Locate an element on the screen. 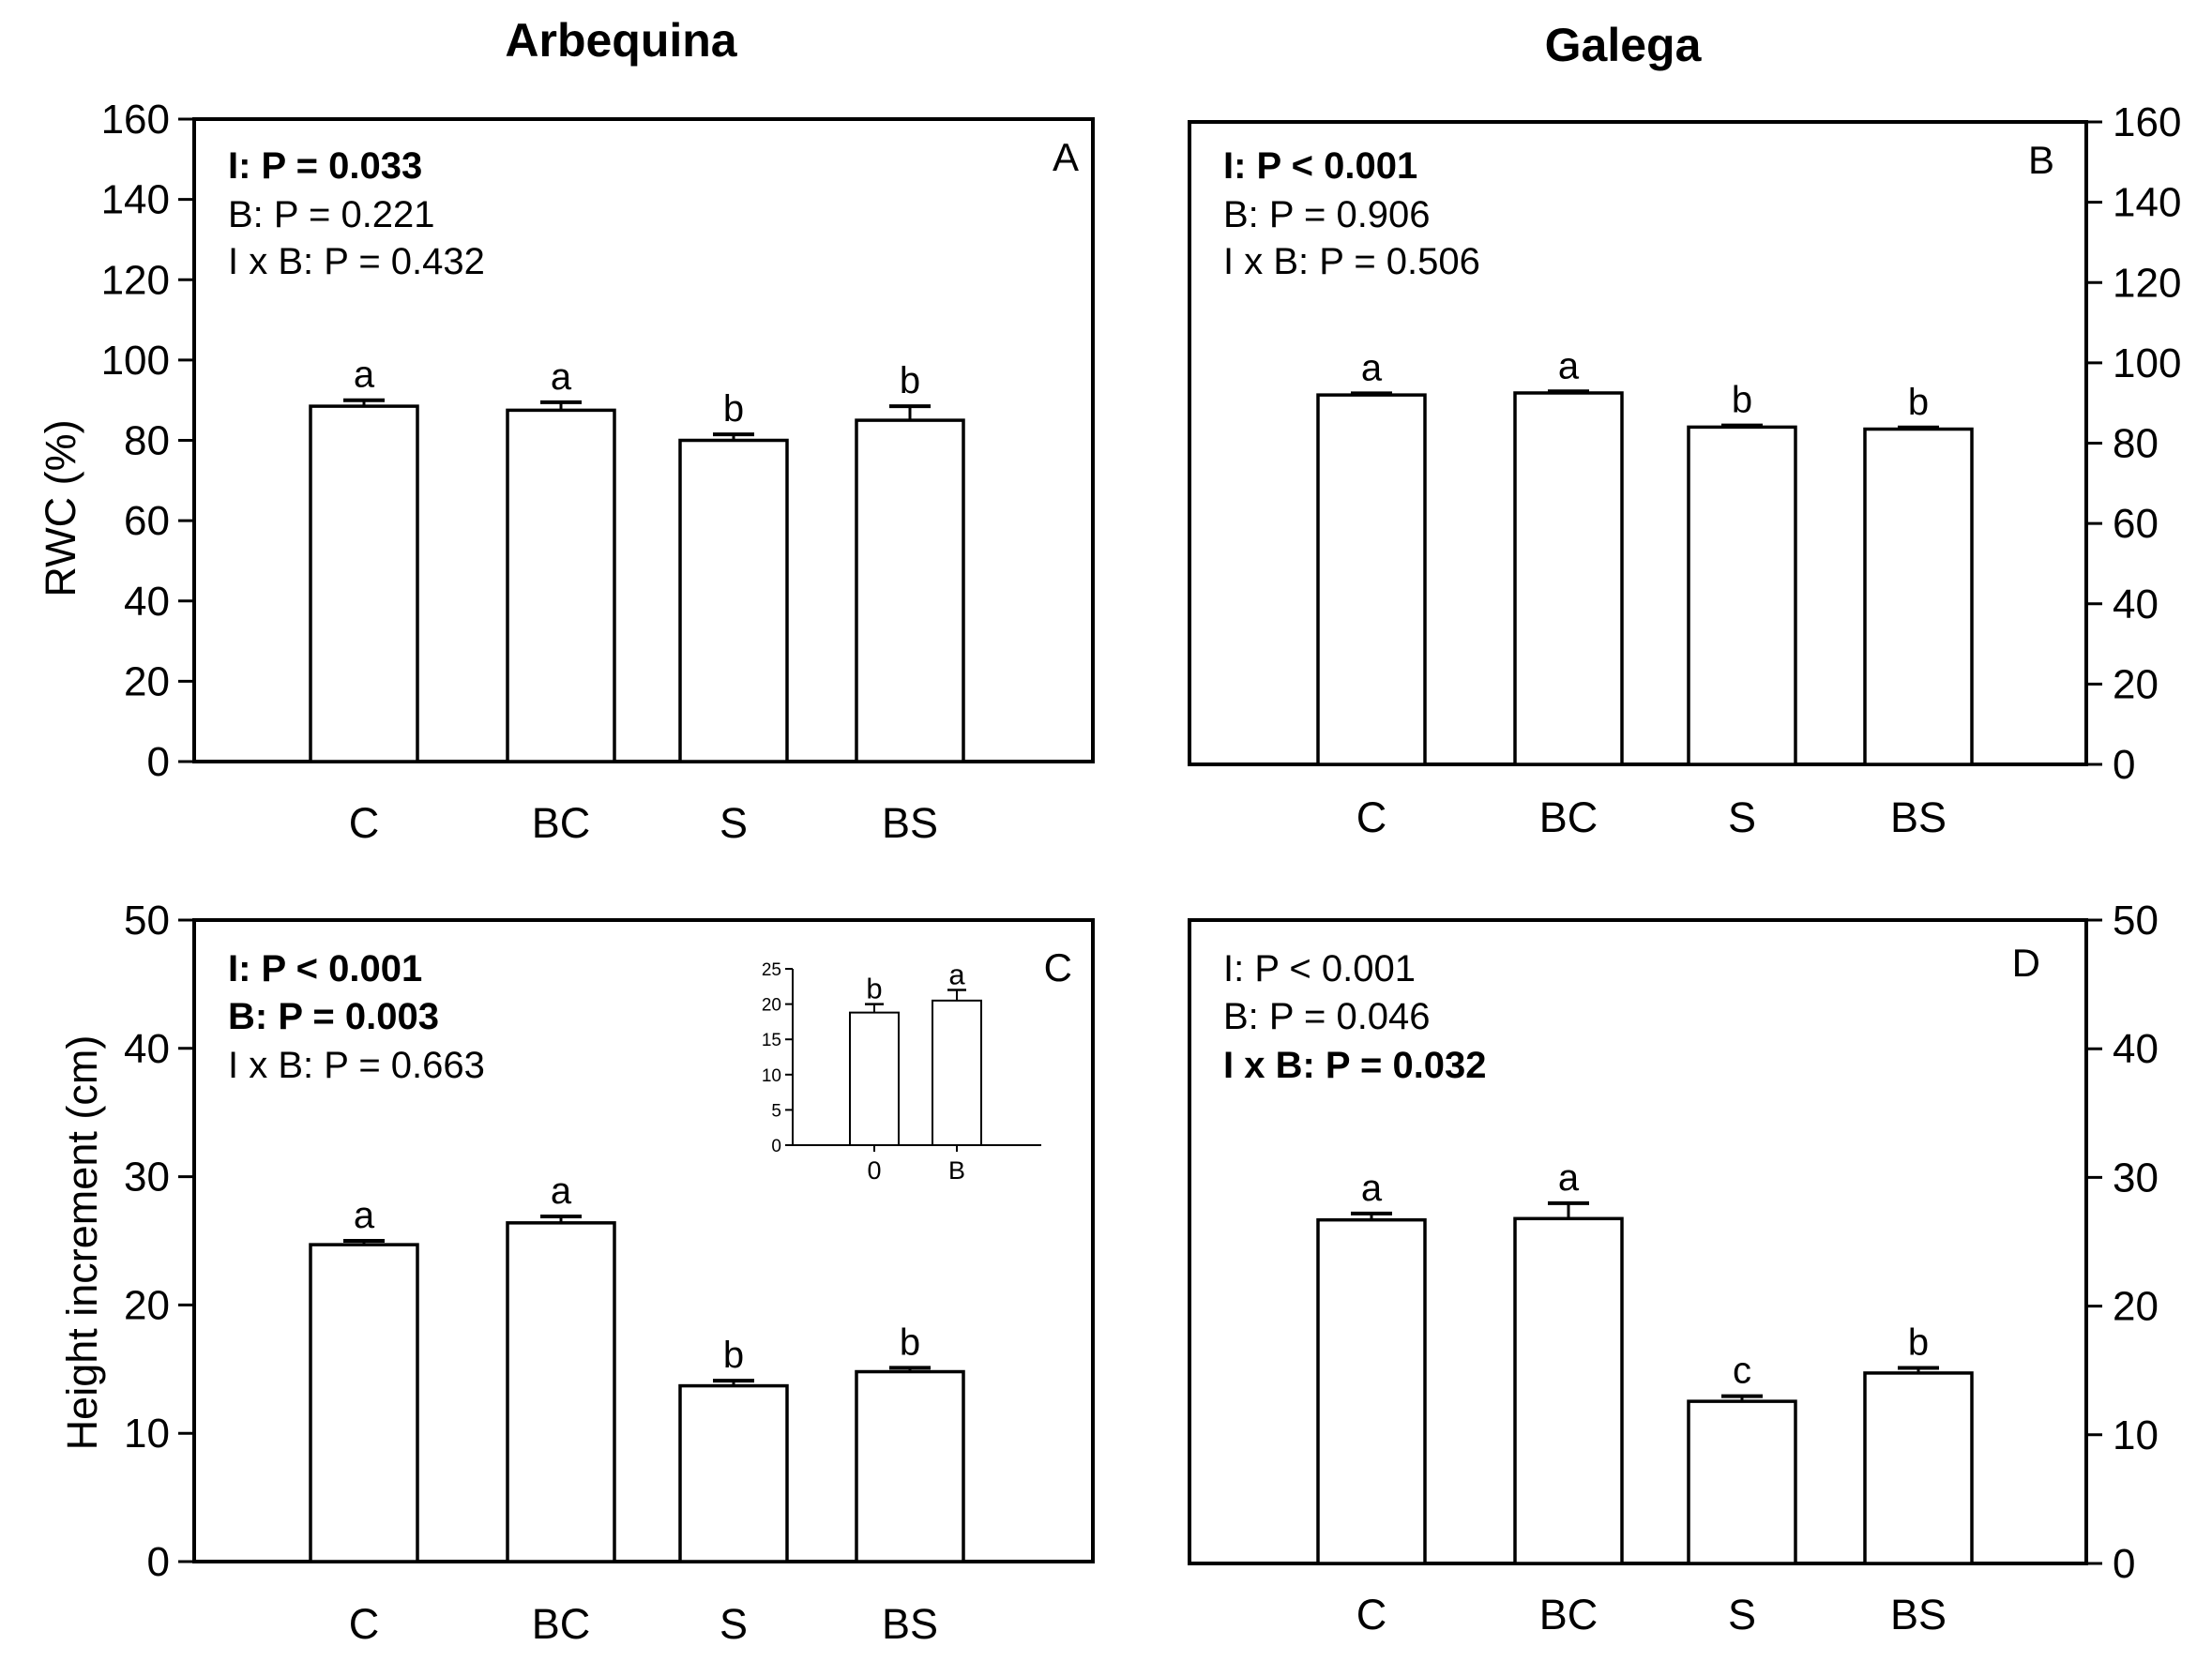 This screenshot has height=1661, width=2212. y-tick-label: 100 is located at coordinates (2147, 363).